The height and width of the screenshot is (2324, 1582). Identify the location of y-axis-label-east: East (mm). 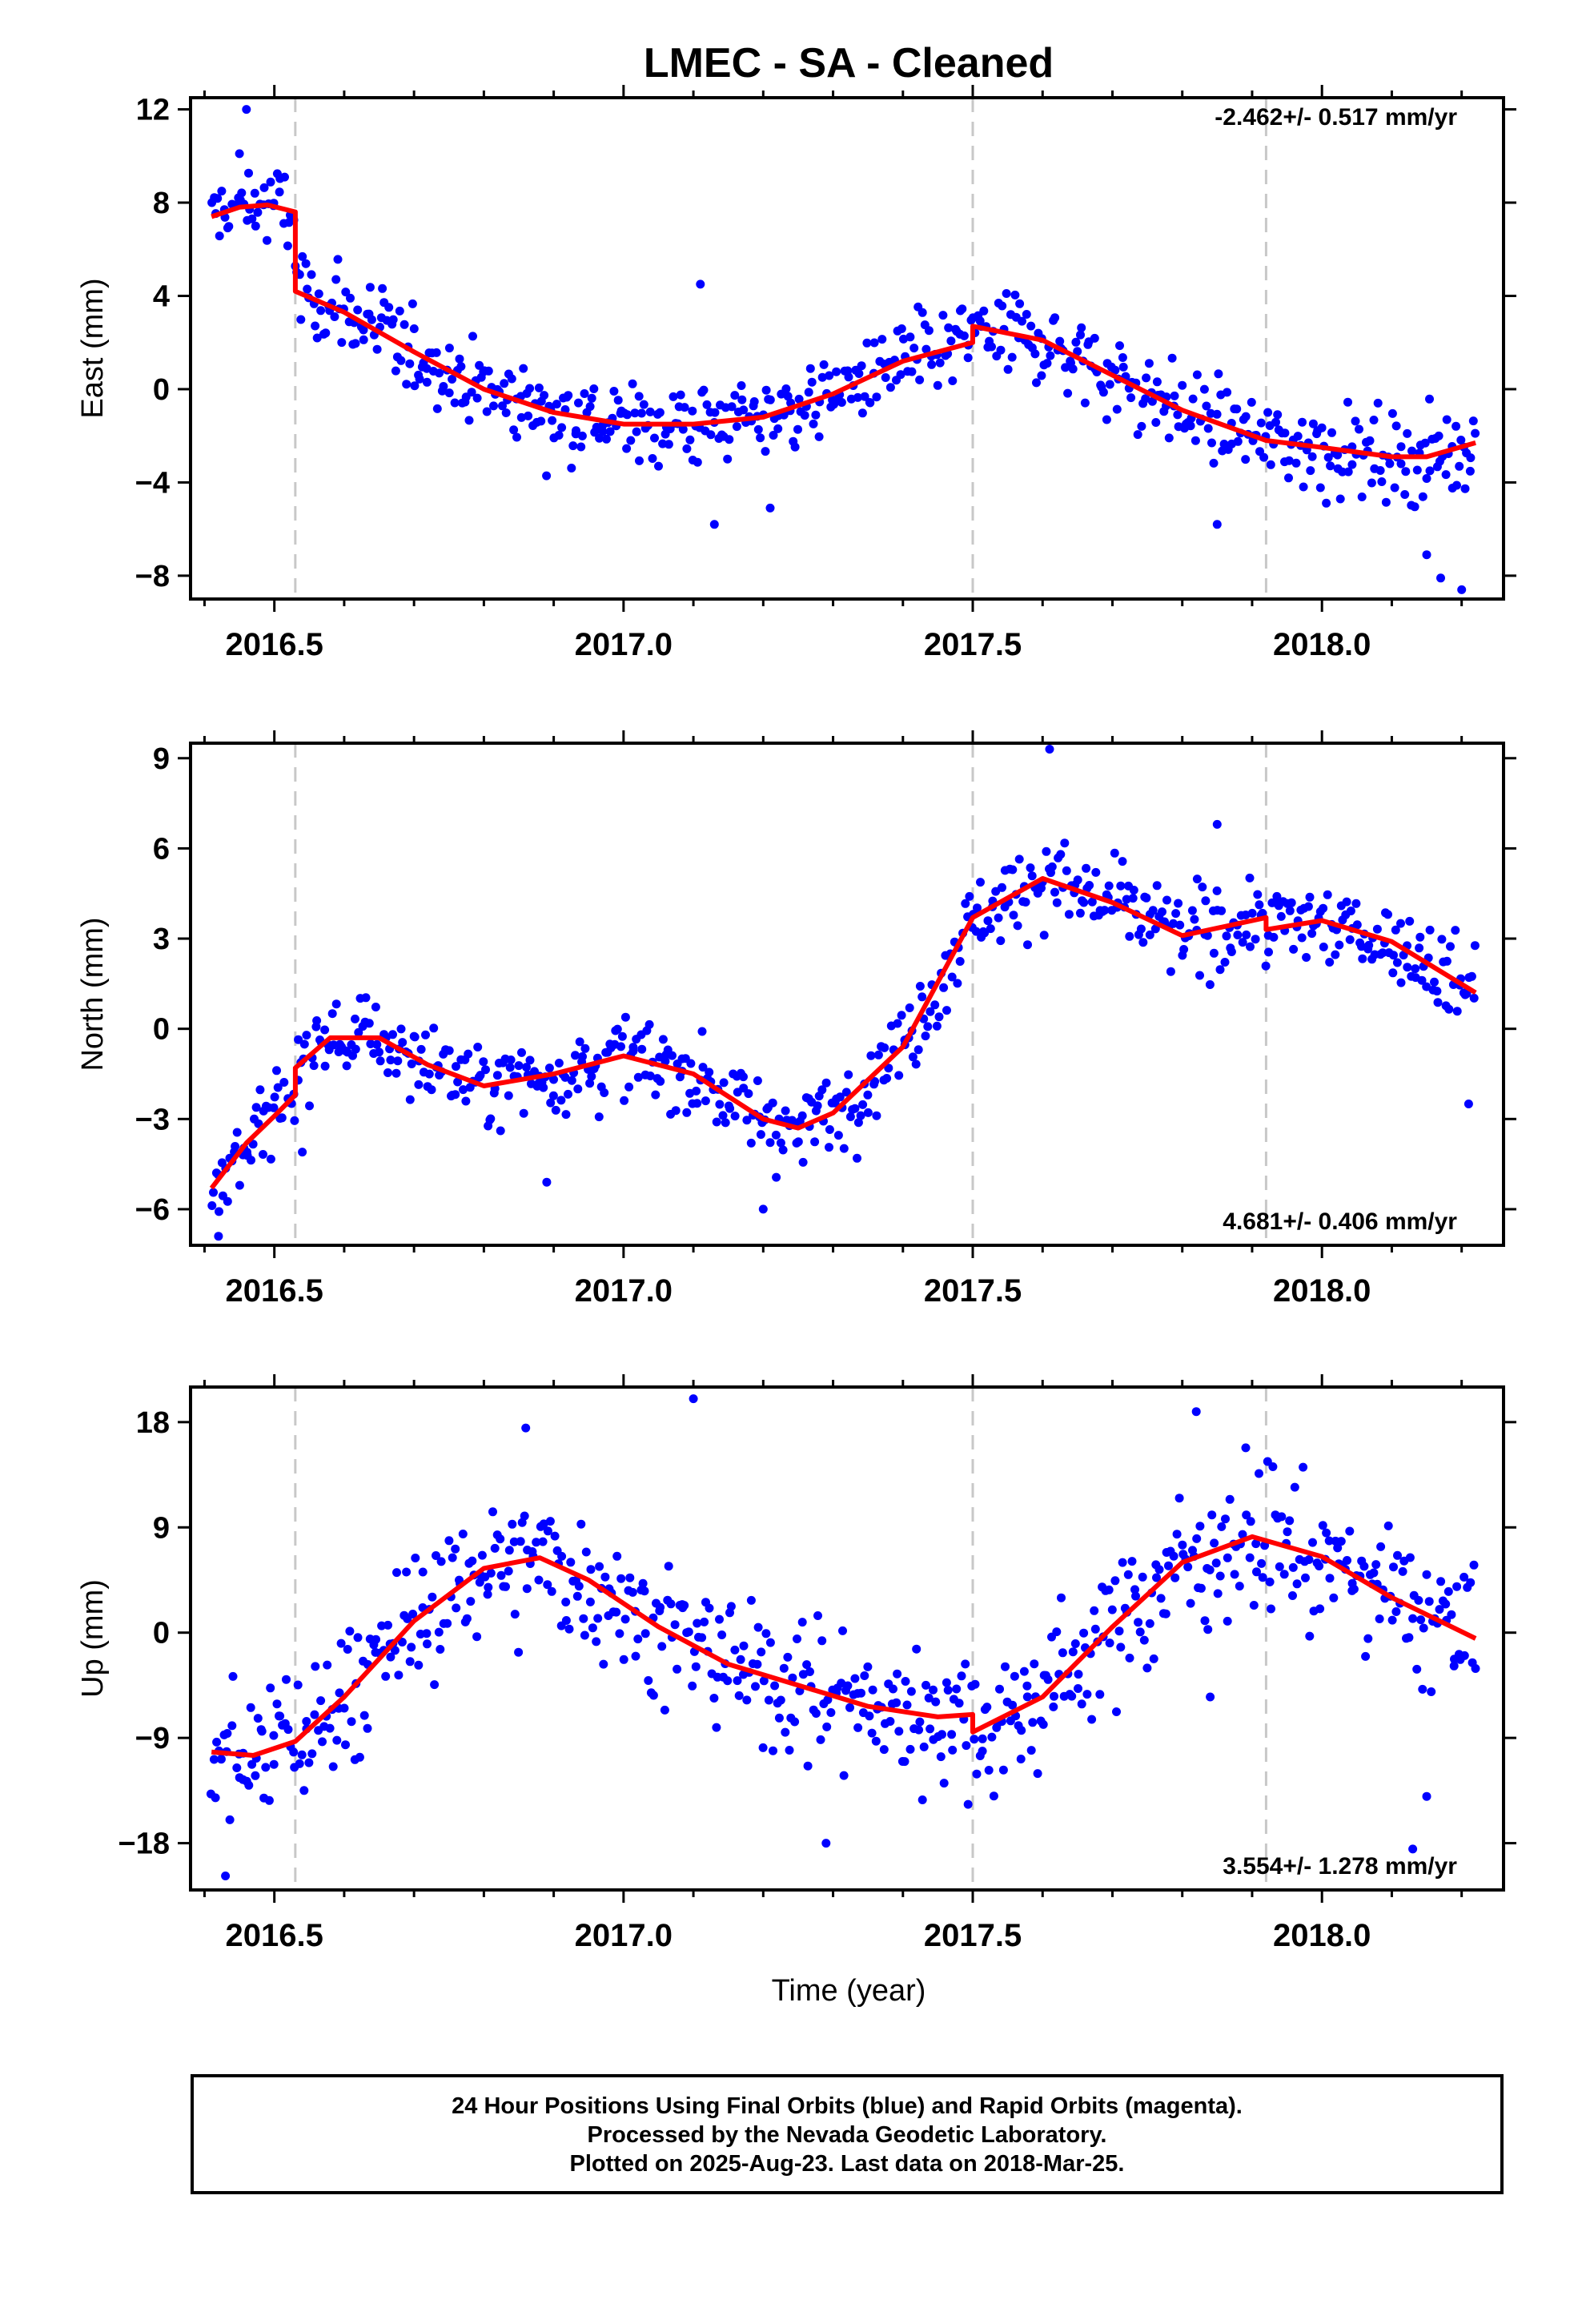
(93, 348).